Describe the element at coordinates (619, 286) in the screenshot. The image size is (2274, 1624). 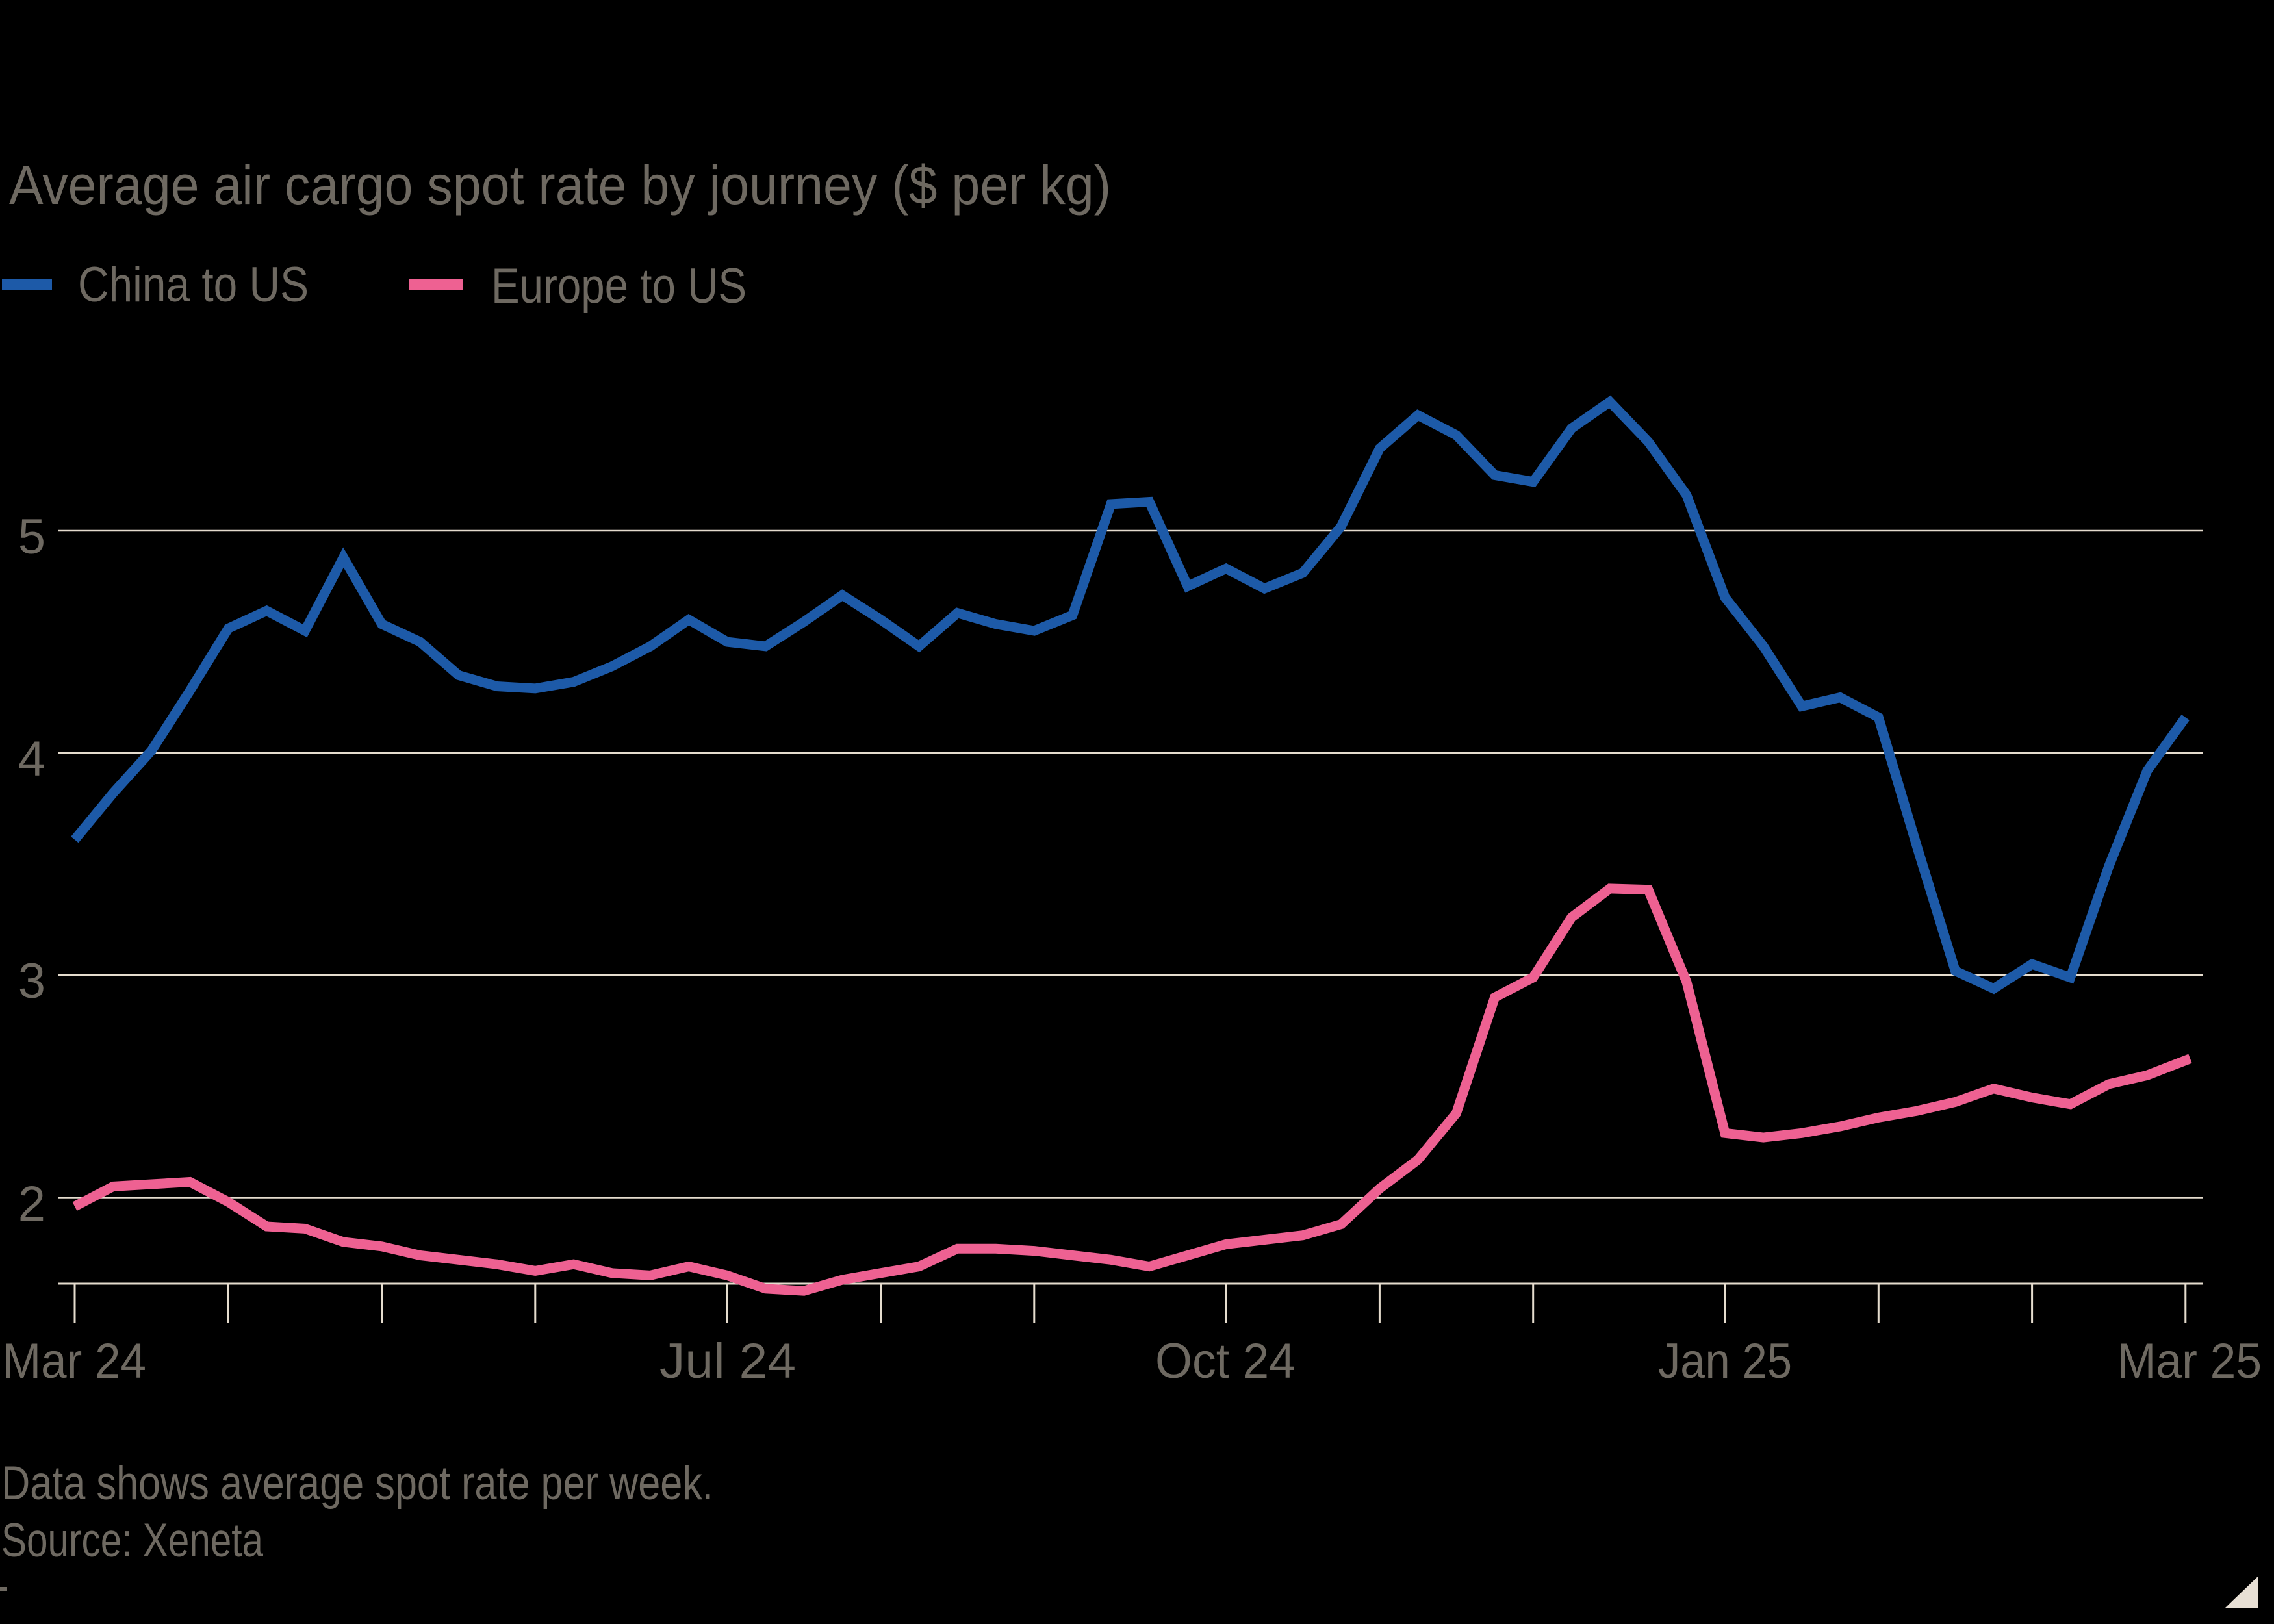
I see `svg-text: Europe to US` at that location.